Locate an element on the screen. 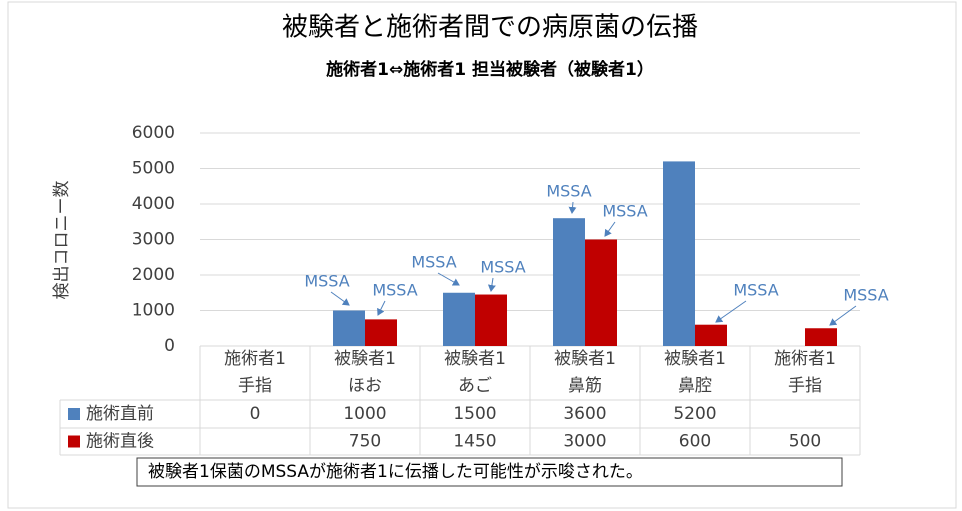 This screenshot has width=962, height=511. table-value: 0 is located at coordinates (255, 414).